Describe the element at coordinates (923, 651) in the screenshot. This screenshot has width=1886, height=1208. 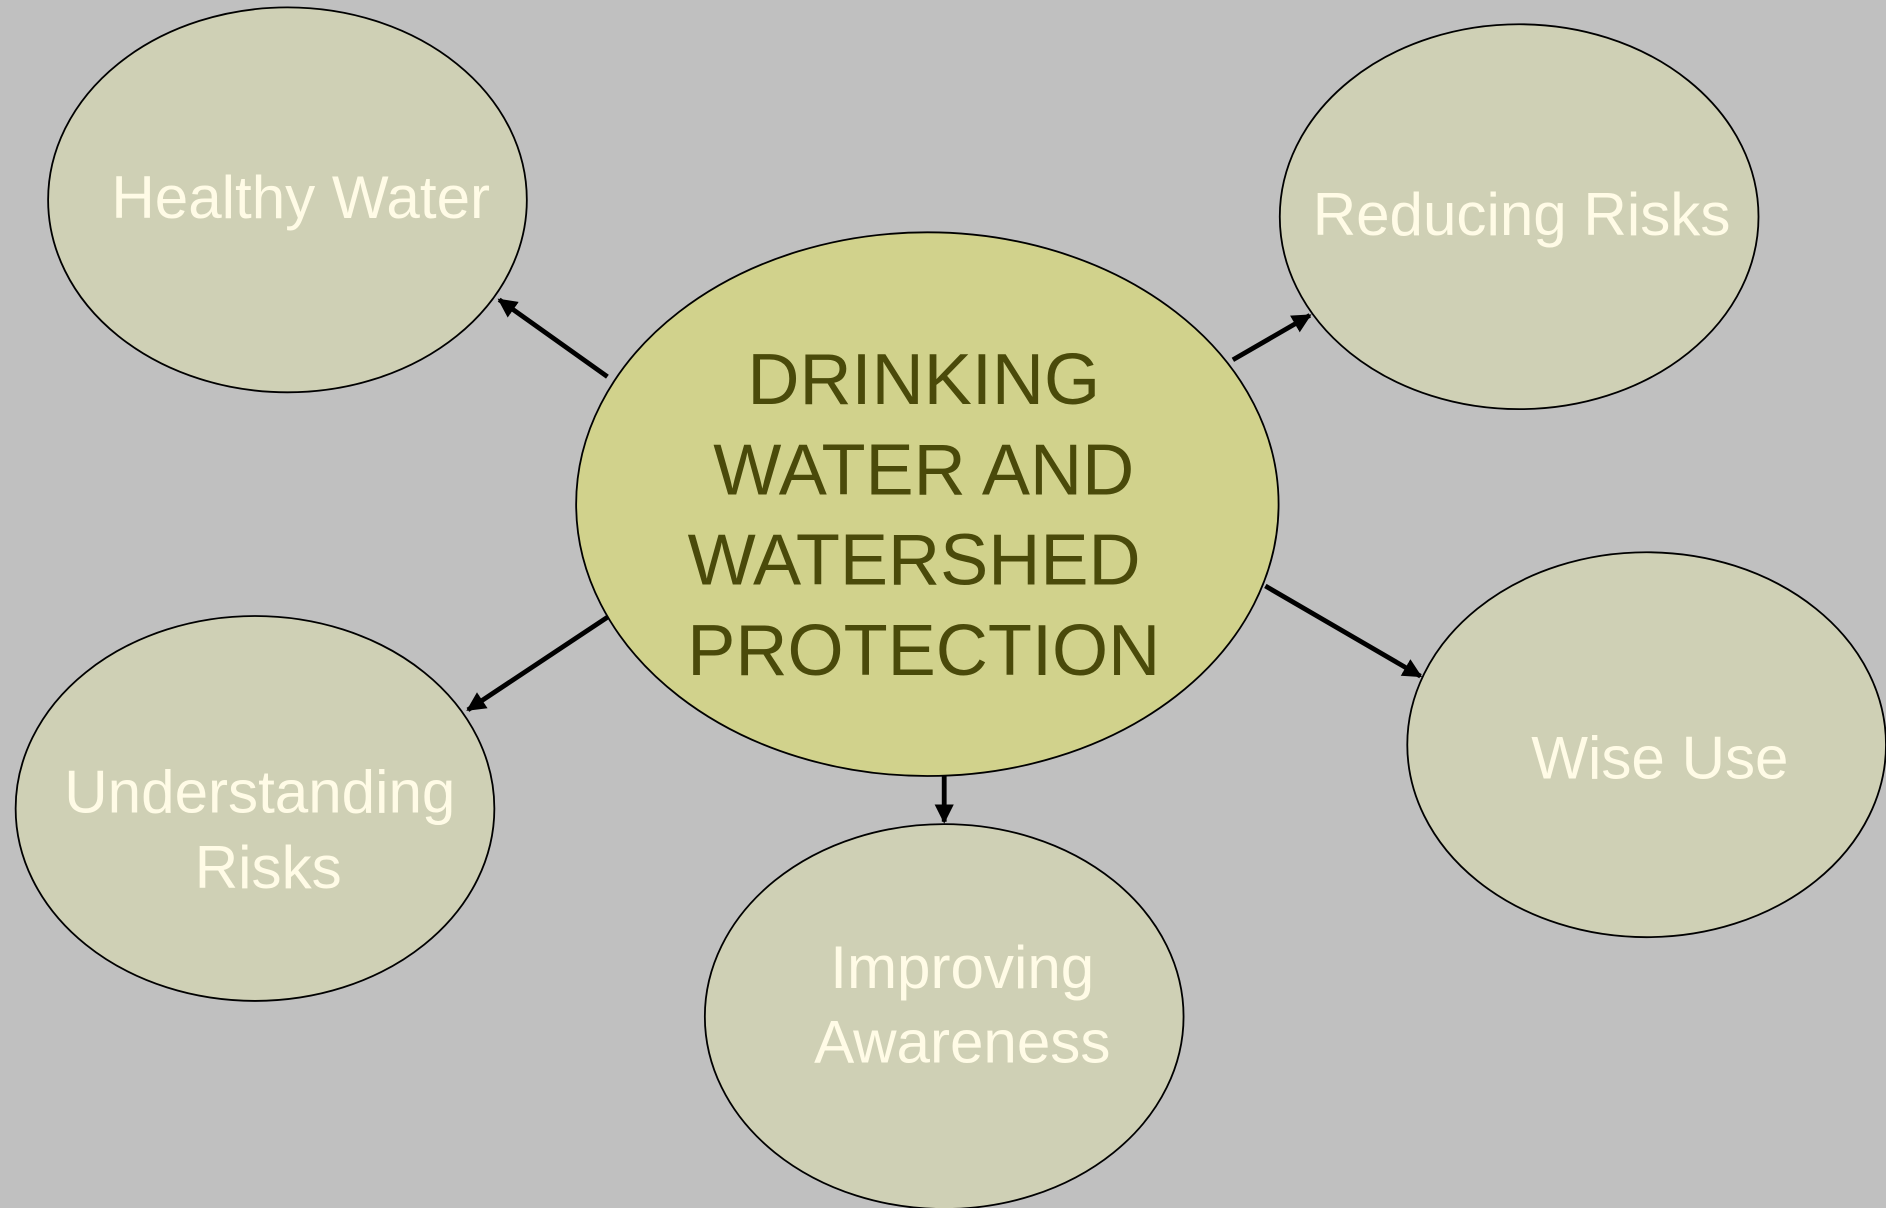
I see `center-label: PROTECTION` at that location.